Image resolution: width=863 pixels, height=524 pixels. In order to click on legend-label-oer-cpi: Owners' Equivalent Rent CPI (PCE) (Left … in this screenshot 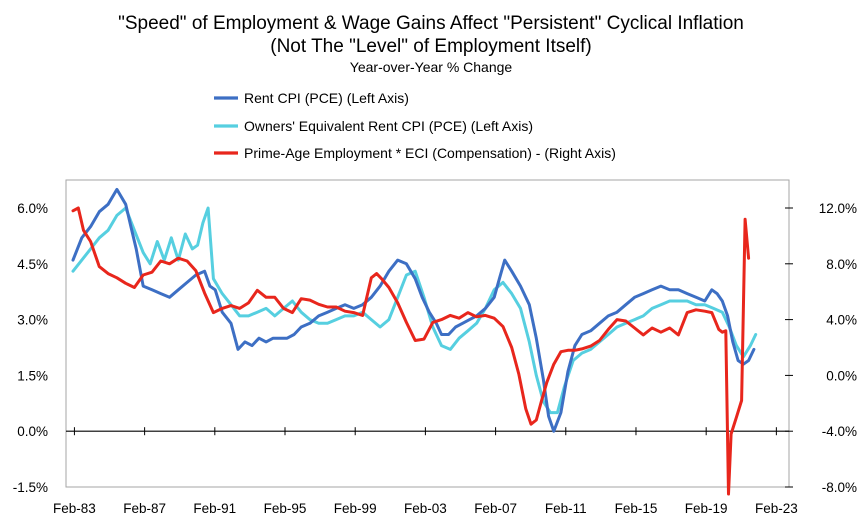, I will do `click(388, 126)`.